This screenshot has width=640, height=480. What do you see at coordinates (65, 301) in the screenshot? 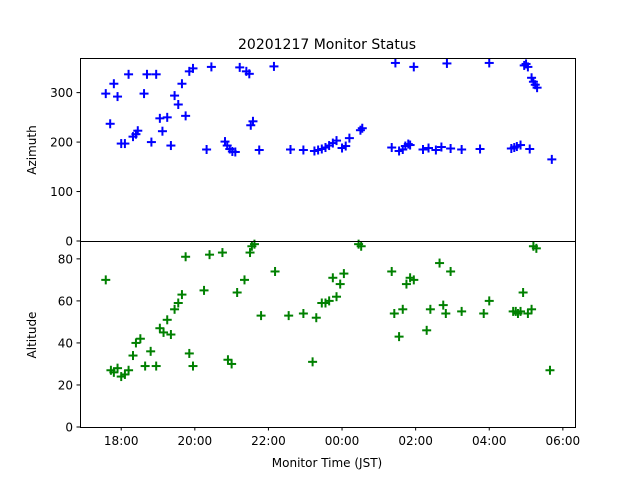
I see `altitude-y-tick-label: 60` at bounding box center [65, 301].